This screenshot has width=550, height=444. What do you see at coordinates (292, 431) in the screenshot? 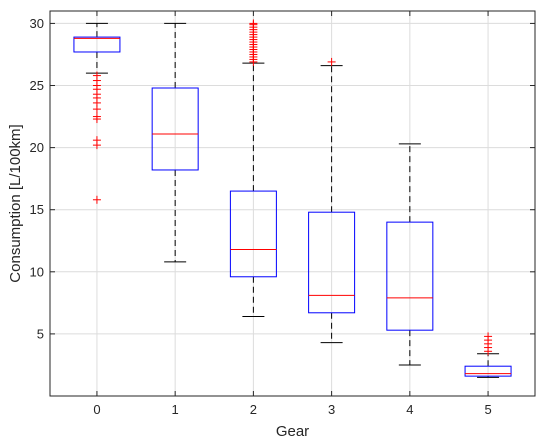
I see `x-axis-title: Gear` at bounding box center [292, 431].